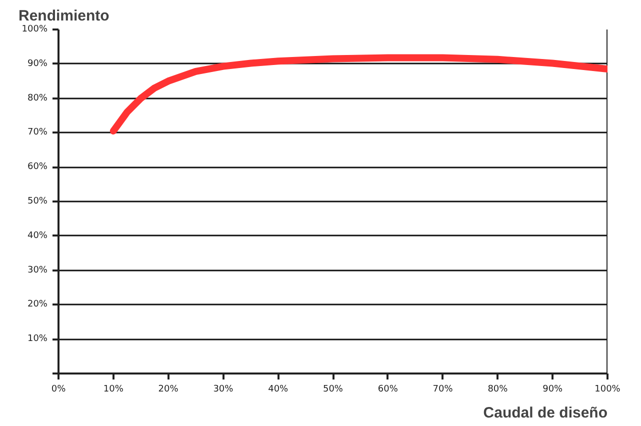 The image size is (641, 426). I want to click on x-tick-label: 70%, so click(443, 389).